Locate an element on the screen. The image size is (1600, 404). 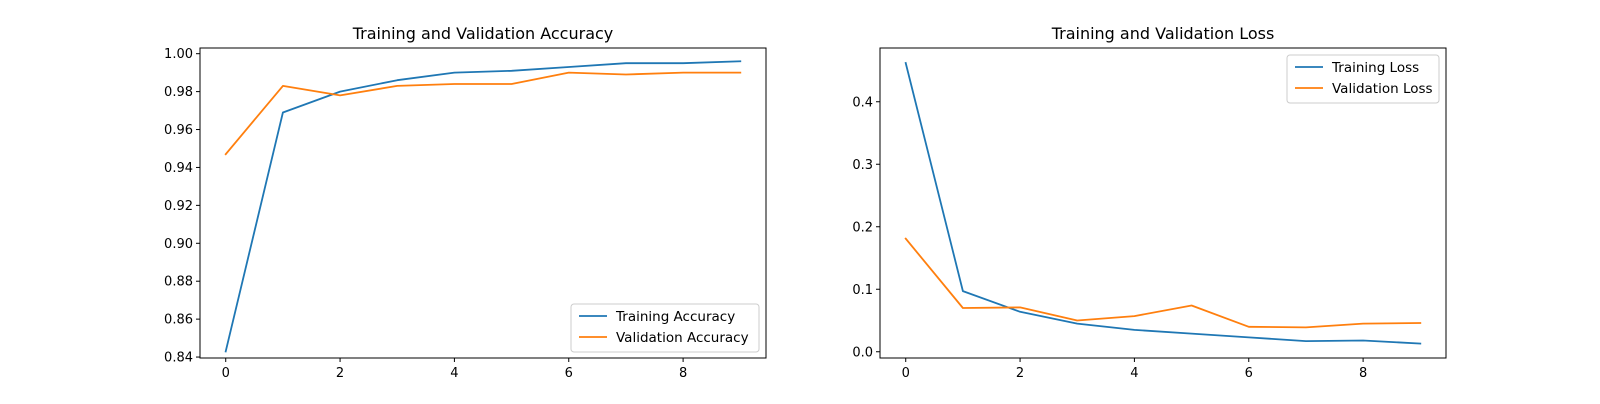
loss-y-tick-label: 0.2 is located at coordinates (862, 227).